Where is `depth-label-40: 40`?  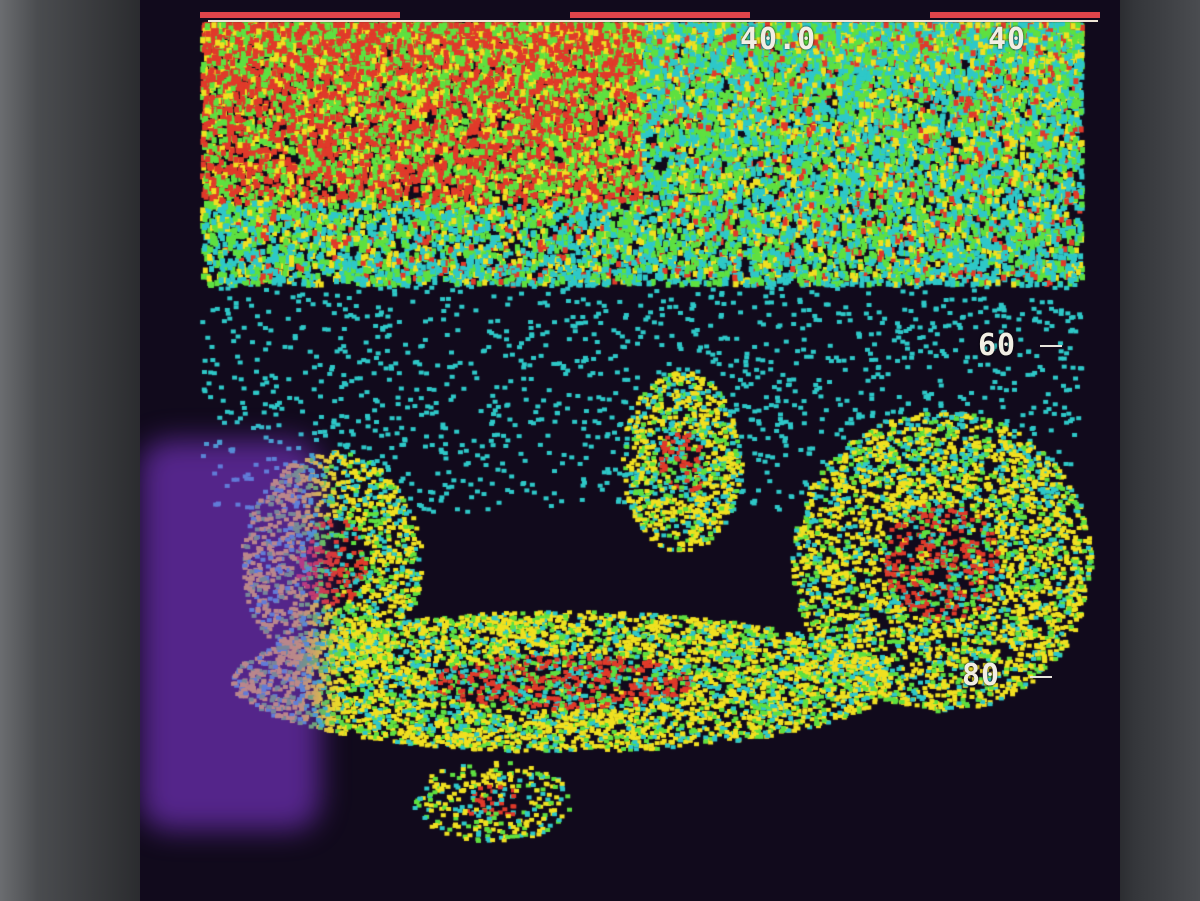
depth-label-40: 40 is located at coordinates (1007, 39).